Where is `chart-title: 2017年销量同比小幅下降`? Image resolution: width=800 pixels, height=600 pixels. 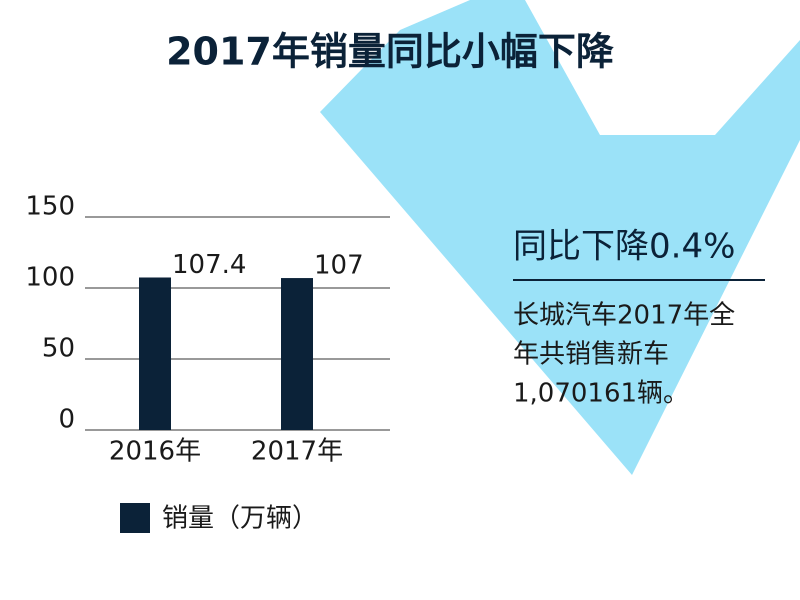
chart-title: 2017年销量同比小幅下降 is located at coordinates (390, 52).